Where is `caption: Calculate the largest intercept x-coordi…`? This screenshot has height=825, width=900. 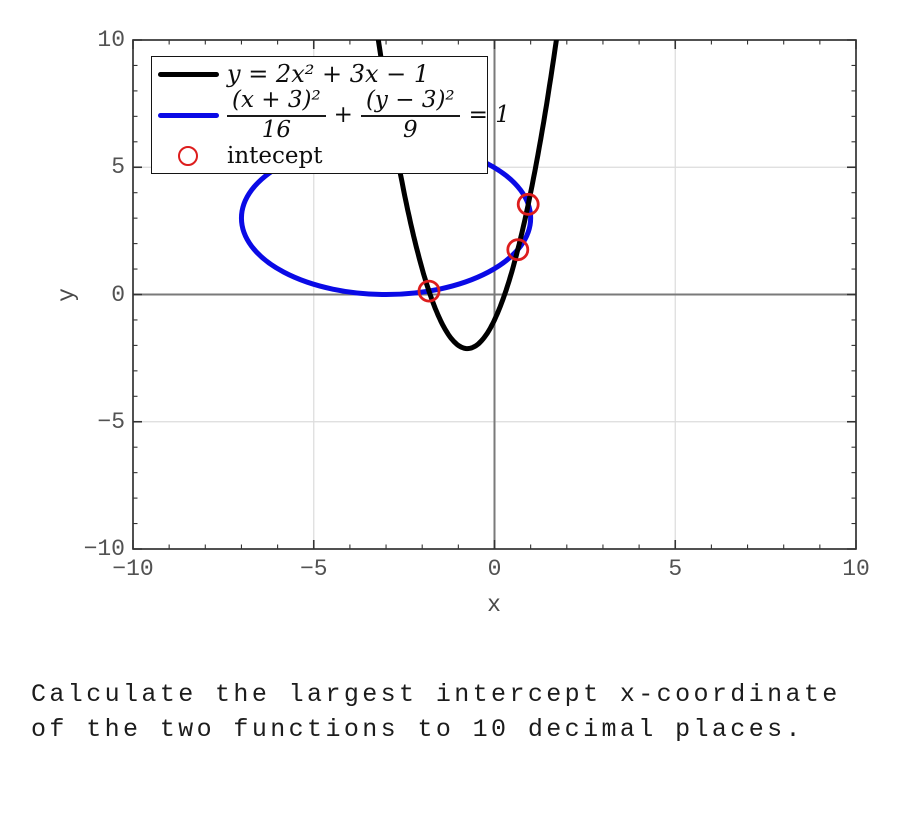 caption: Calculate the largest intercept x-coordi… is located at coordinates (436, 712).